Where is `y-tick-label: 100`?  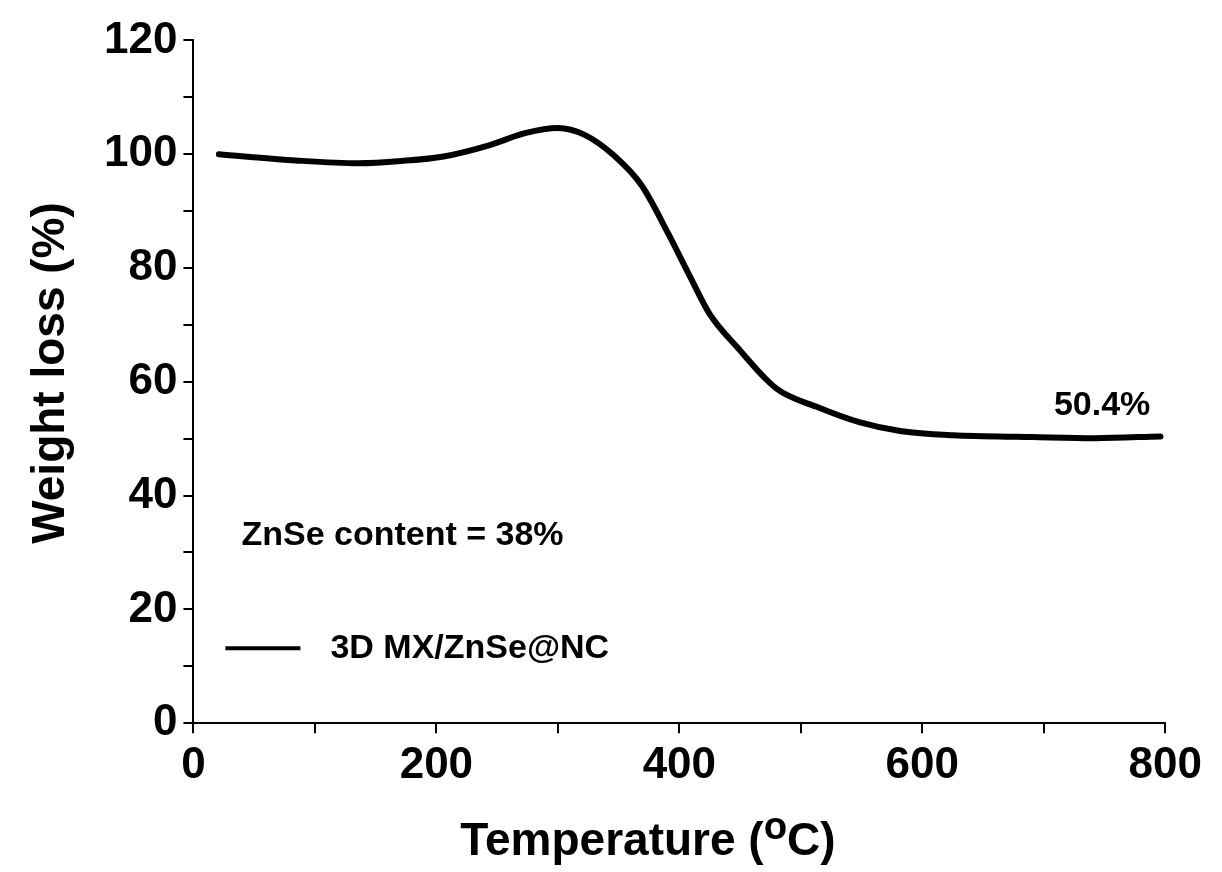 y-tick-label: 100 is located at coordinates (140, 151).